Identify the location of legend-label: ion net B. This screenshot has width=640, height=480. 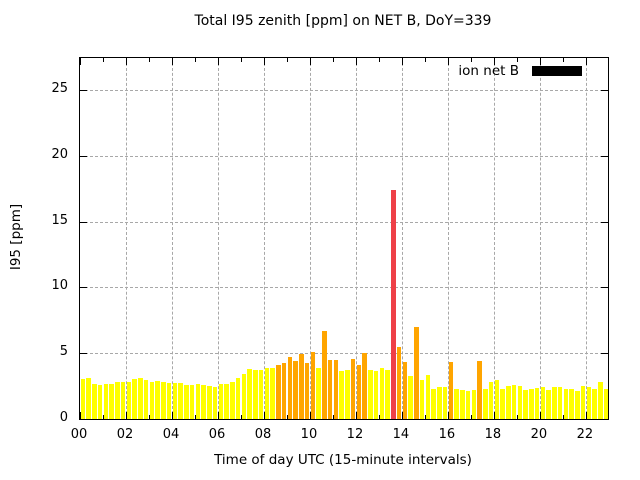
(488, 71).